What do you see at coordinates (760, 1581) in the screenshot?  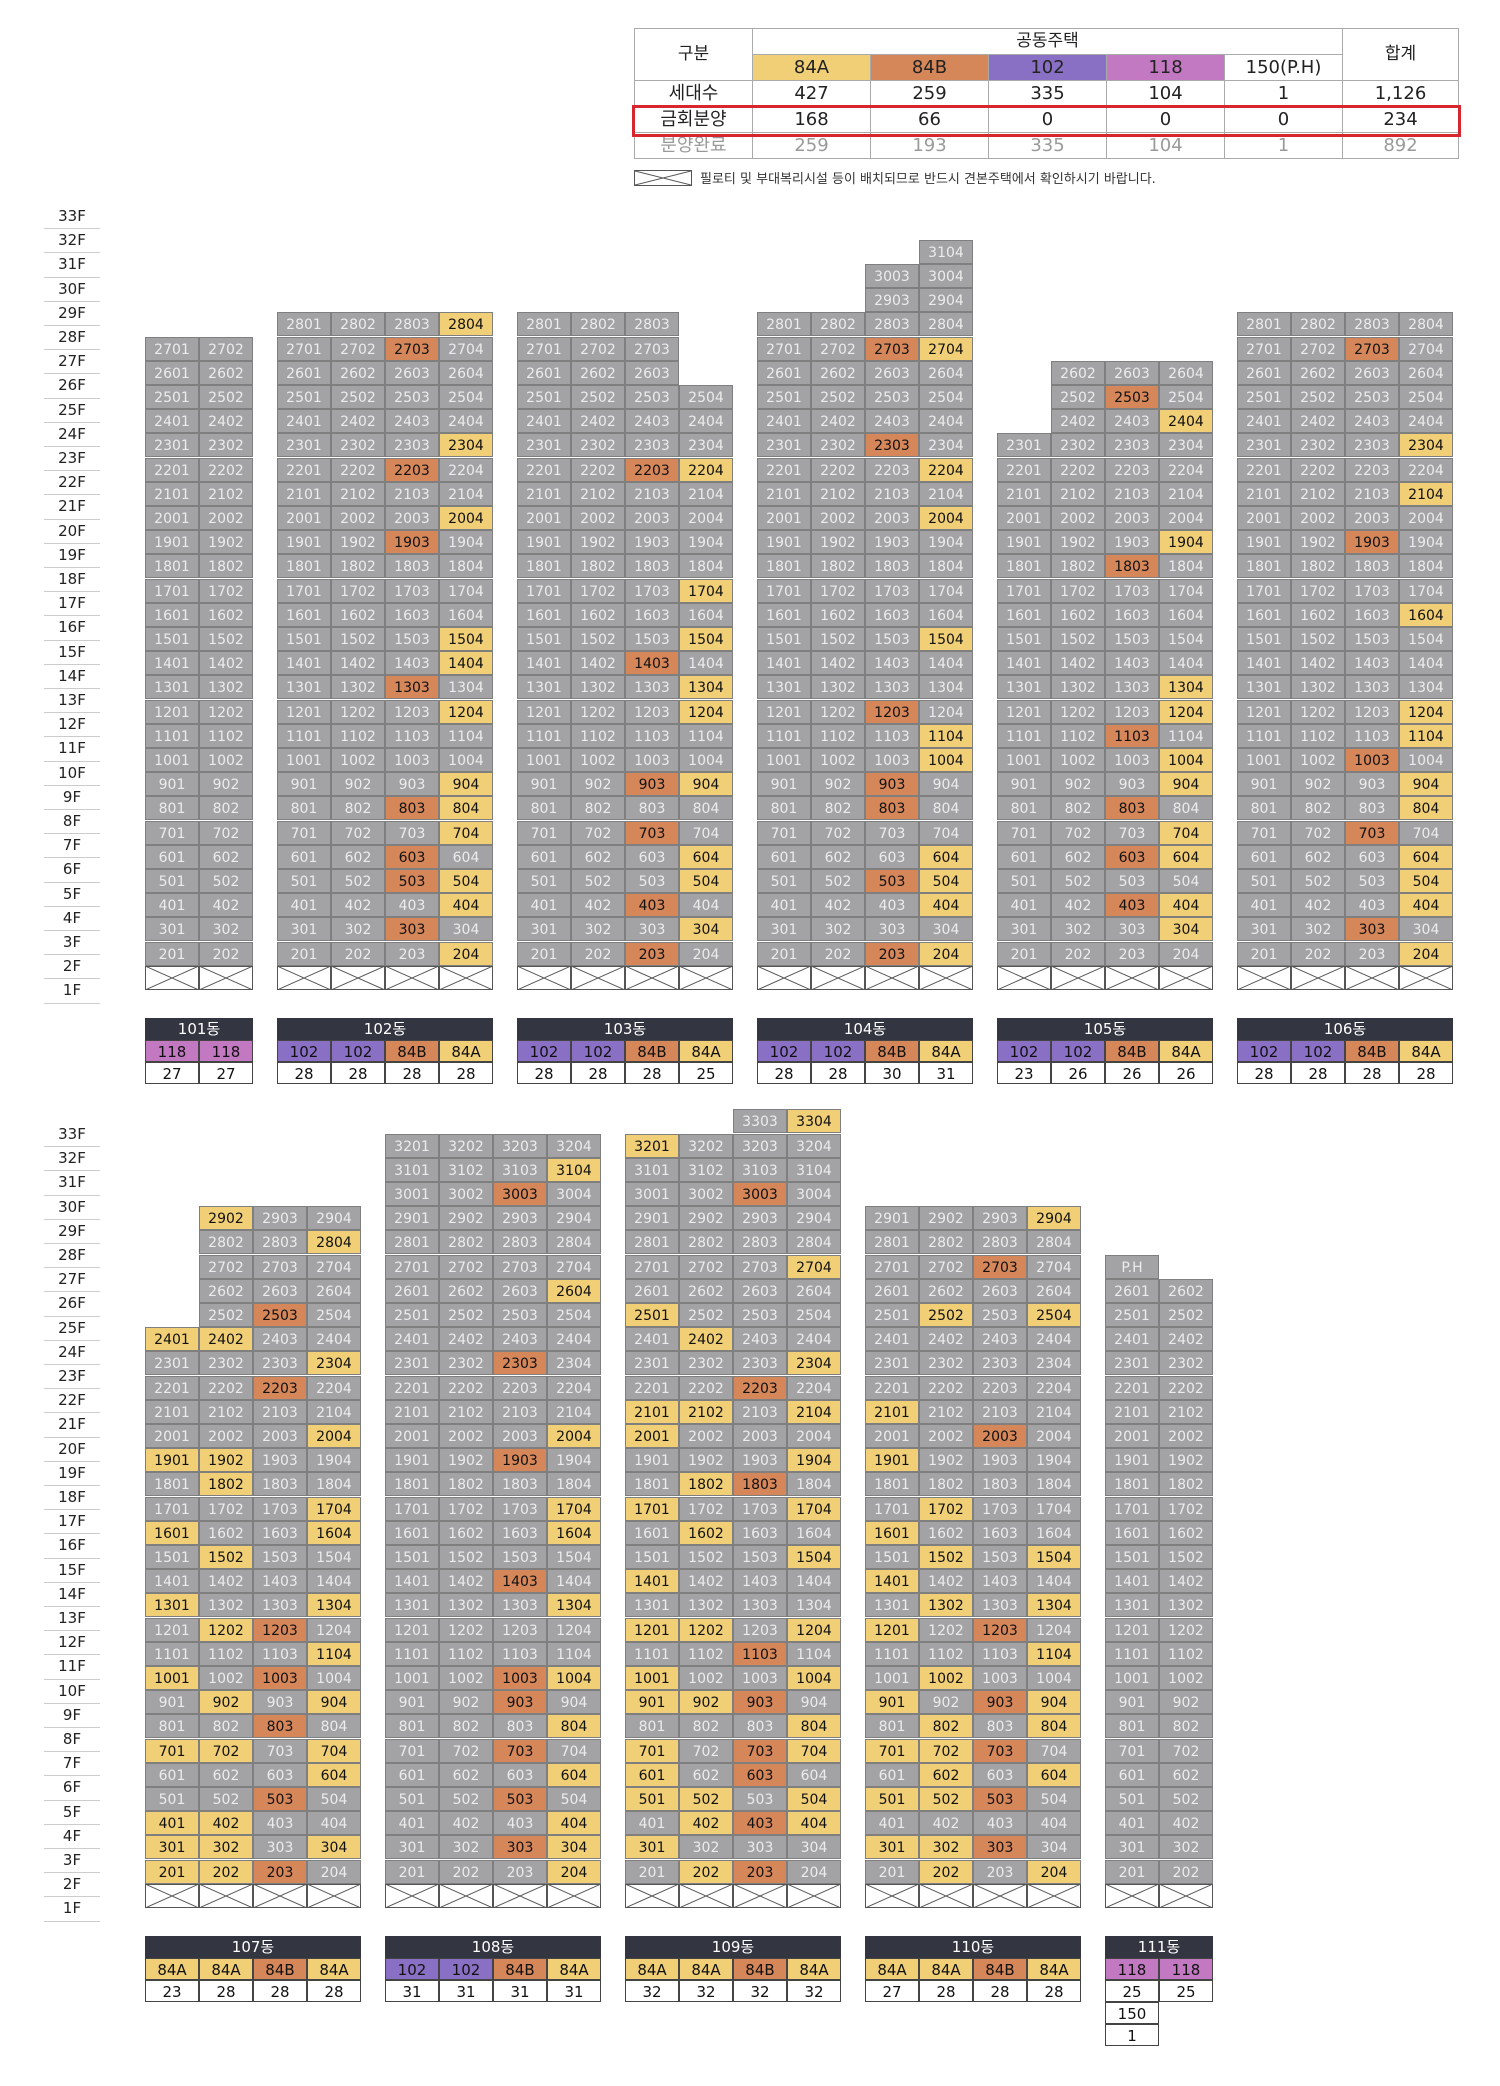 I see `unit-cell: 1403` at bounding box center [760, 1581].